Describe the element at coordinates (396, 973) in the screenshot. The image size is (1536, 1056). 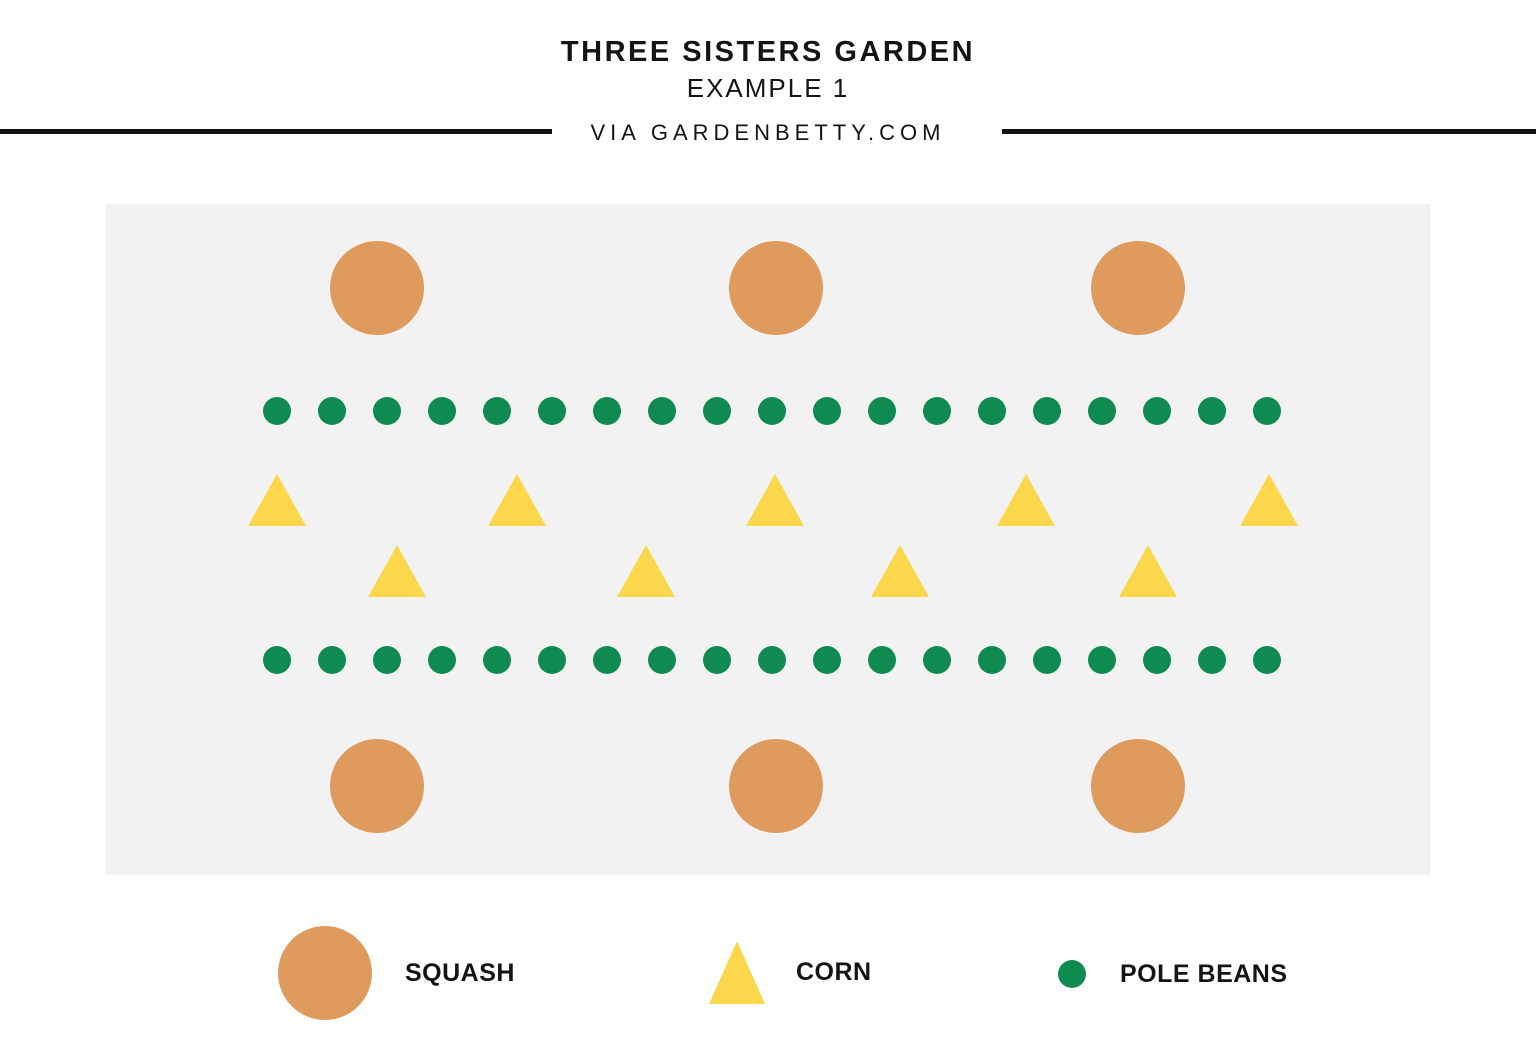
I see `legend-item-squash: SQUASH` at that location.